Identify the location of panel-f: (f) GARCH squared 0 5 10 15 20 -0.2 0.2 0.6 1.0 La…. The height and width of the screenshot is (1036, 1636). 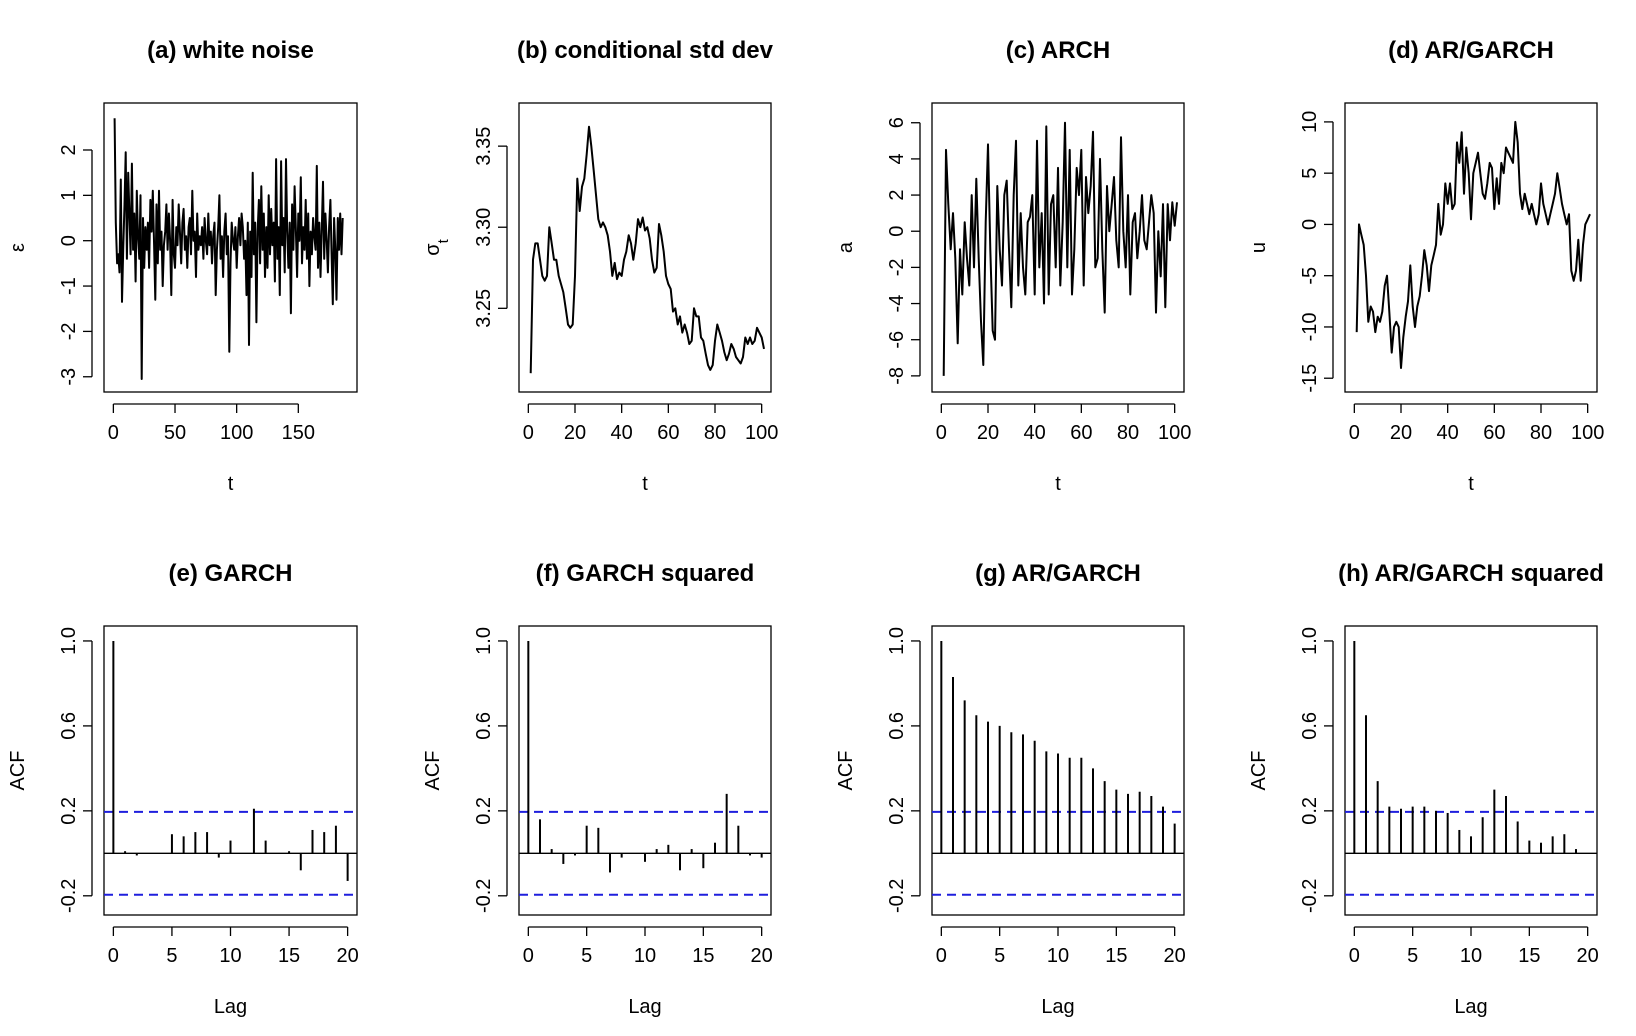
(597, 789).